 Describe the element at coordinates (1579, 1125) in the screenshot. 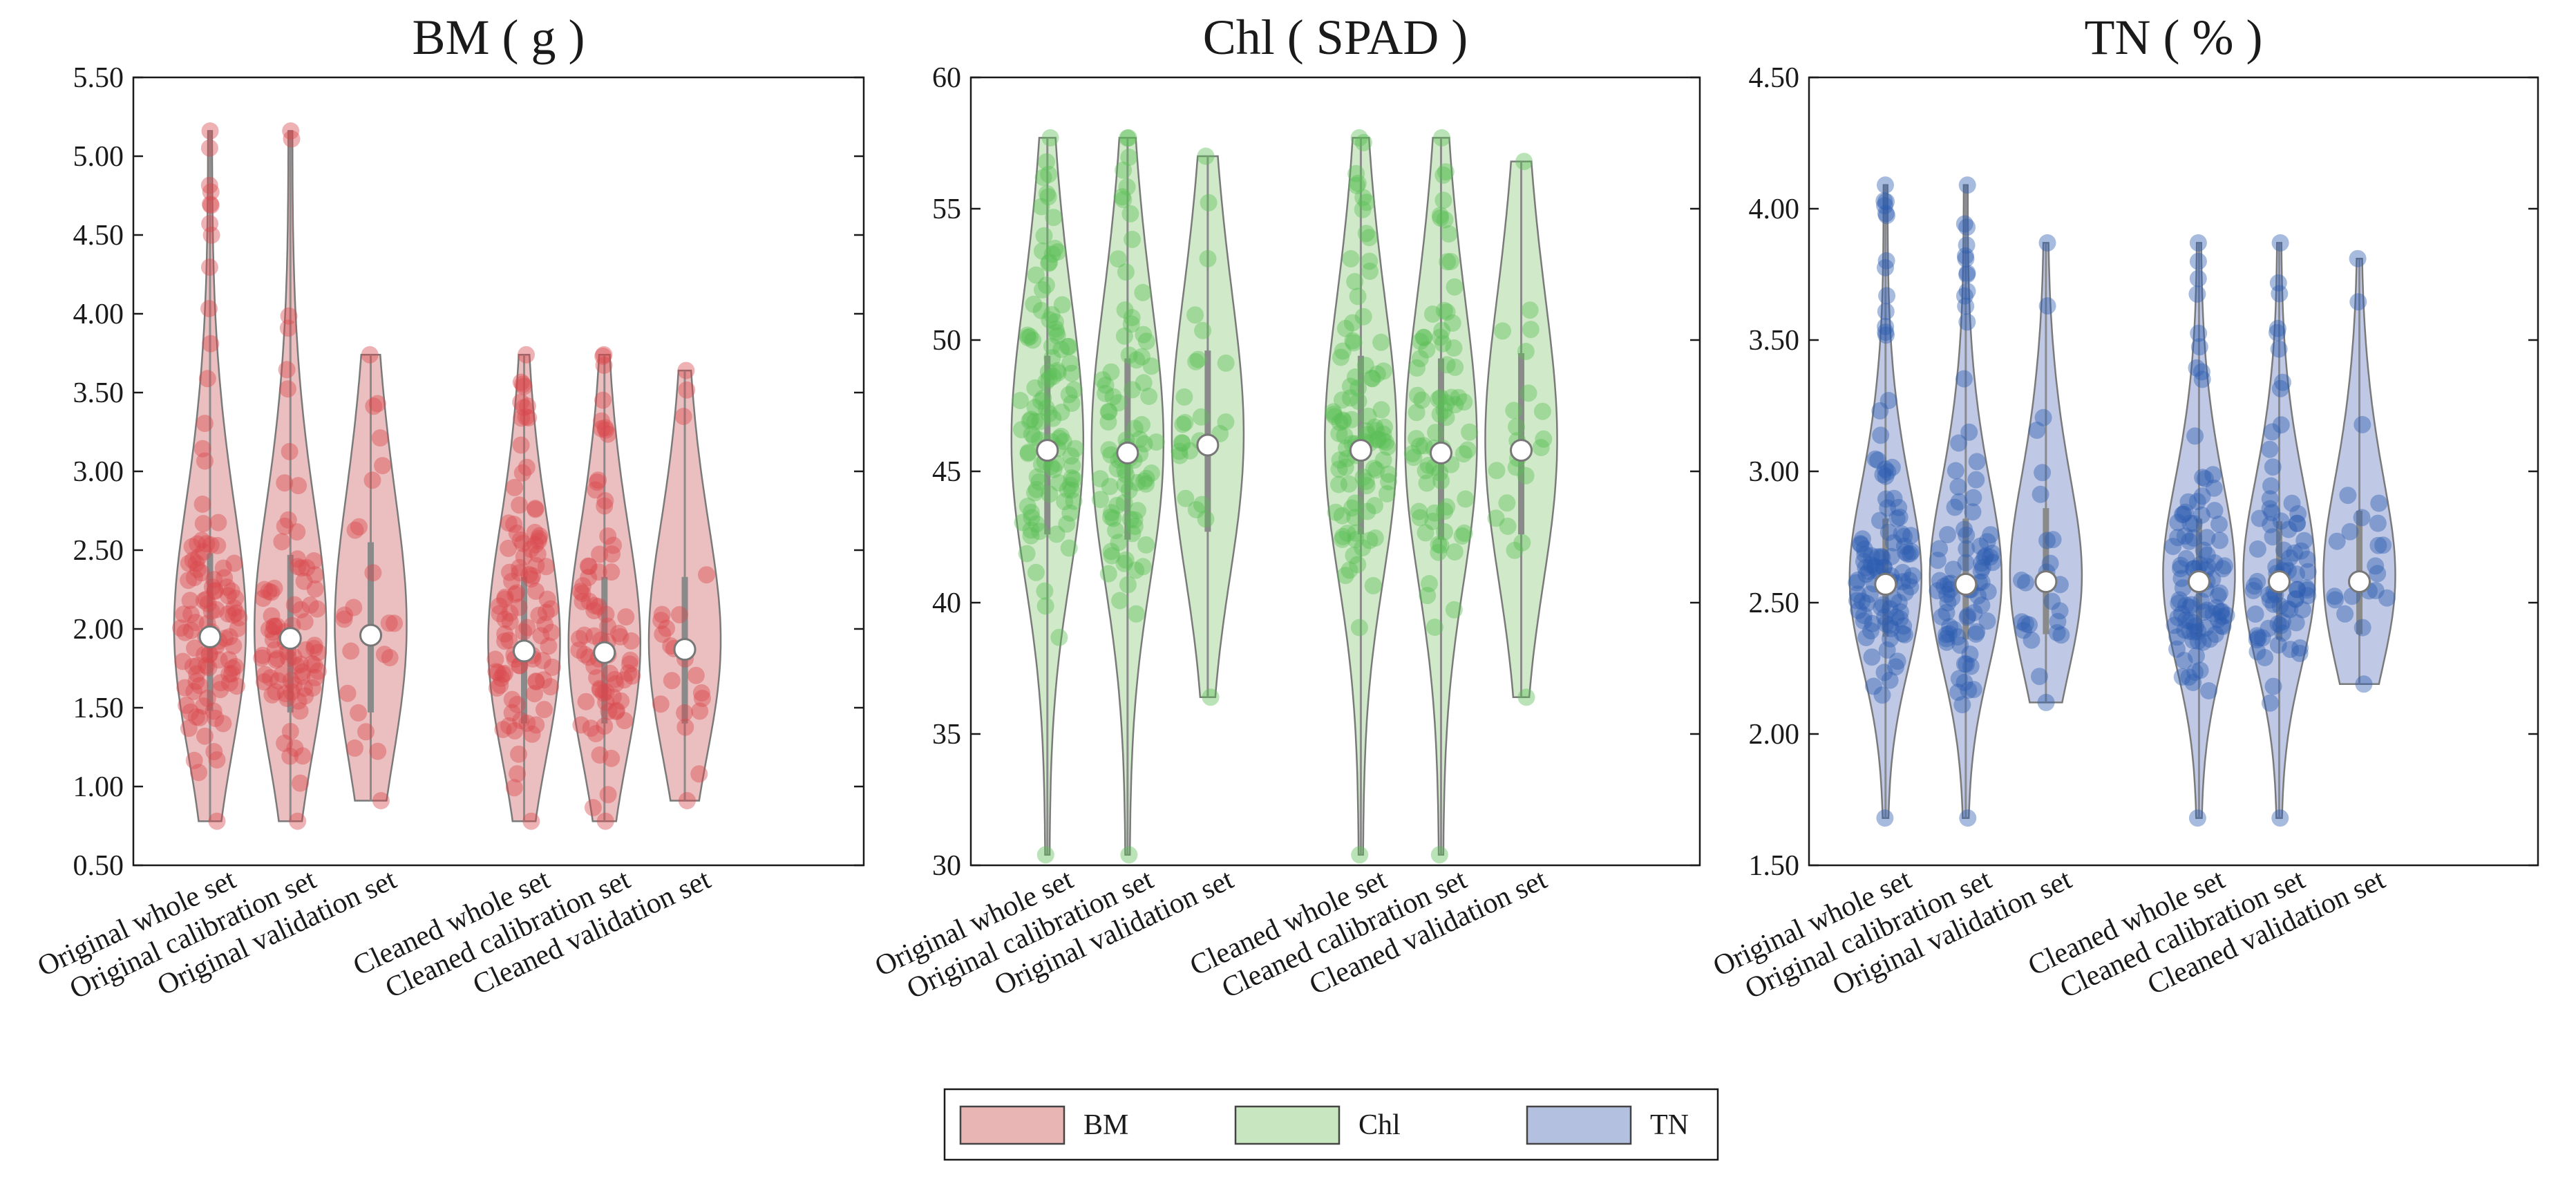

I see `legend-swatch` at that location.